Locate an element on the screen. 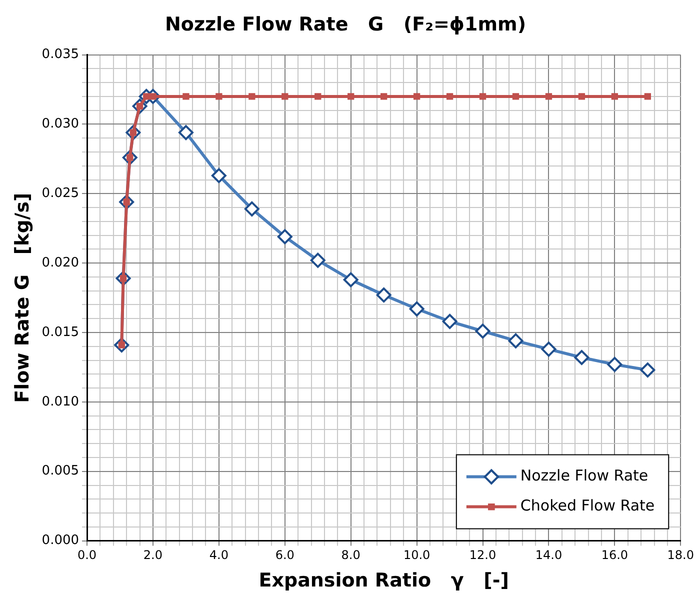 This screenshot has width=697, height=601. y-tick-label: 0.005 is located at coordinates (61, 471).